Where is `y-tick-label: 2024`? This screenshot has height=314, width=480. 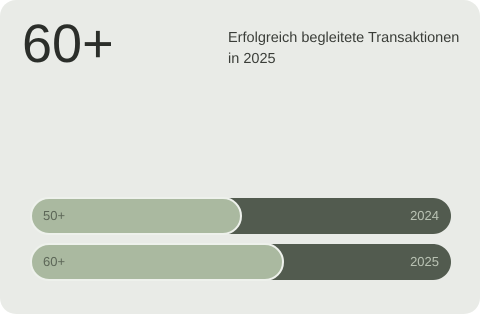
y-tick-label: 2024 is located at coordinates (424, 215).